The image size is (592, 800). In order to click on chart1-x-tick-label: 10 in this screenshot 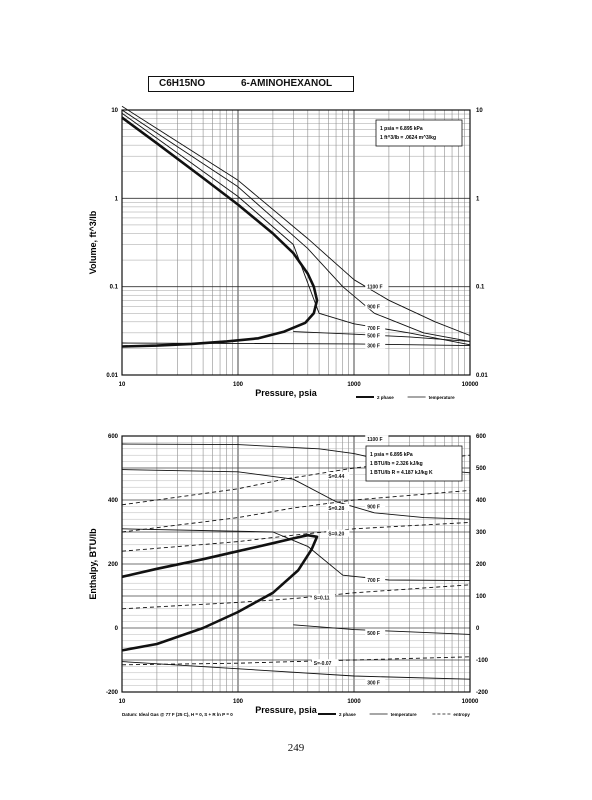, I will do `click(122, 385)`.